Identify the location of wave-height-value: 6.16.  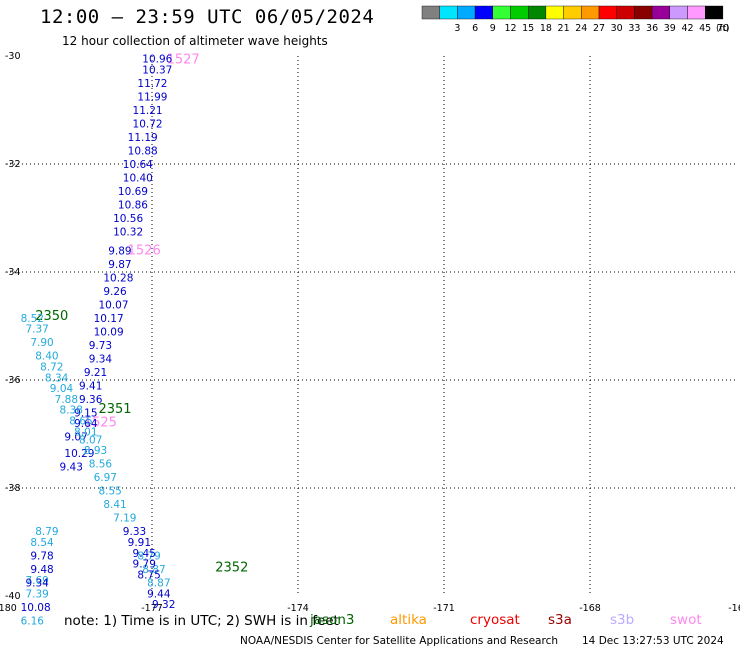
(33, 621).